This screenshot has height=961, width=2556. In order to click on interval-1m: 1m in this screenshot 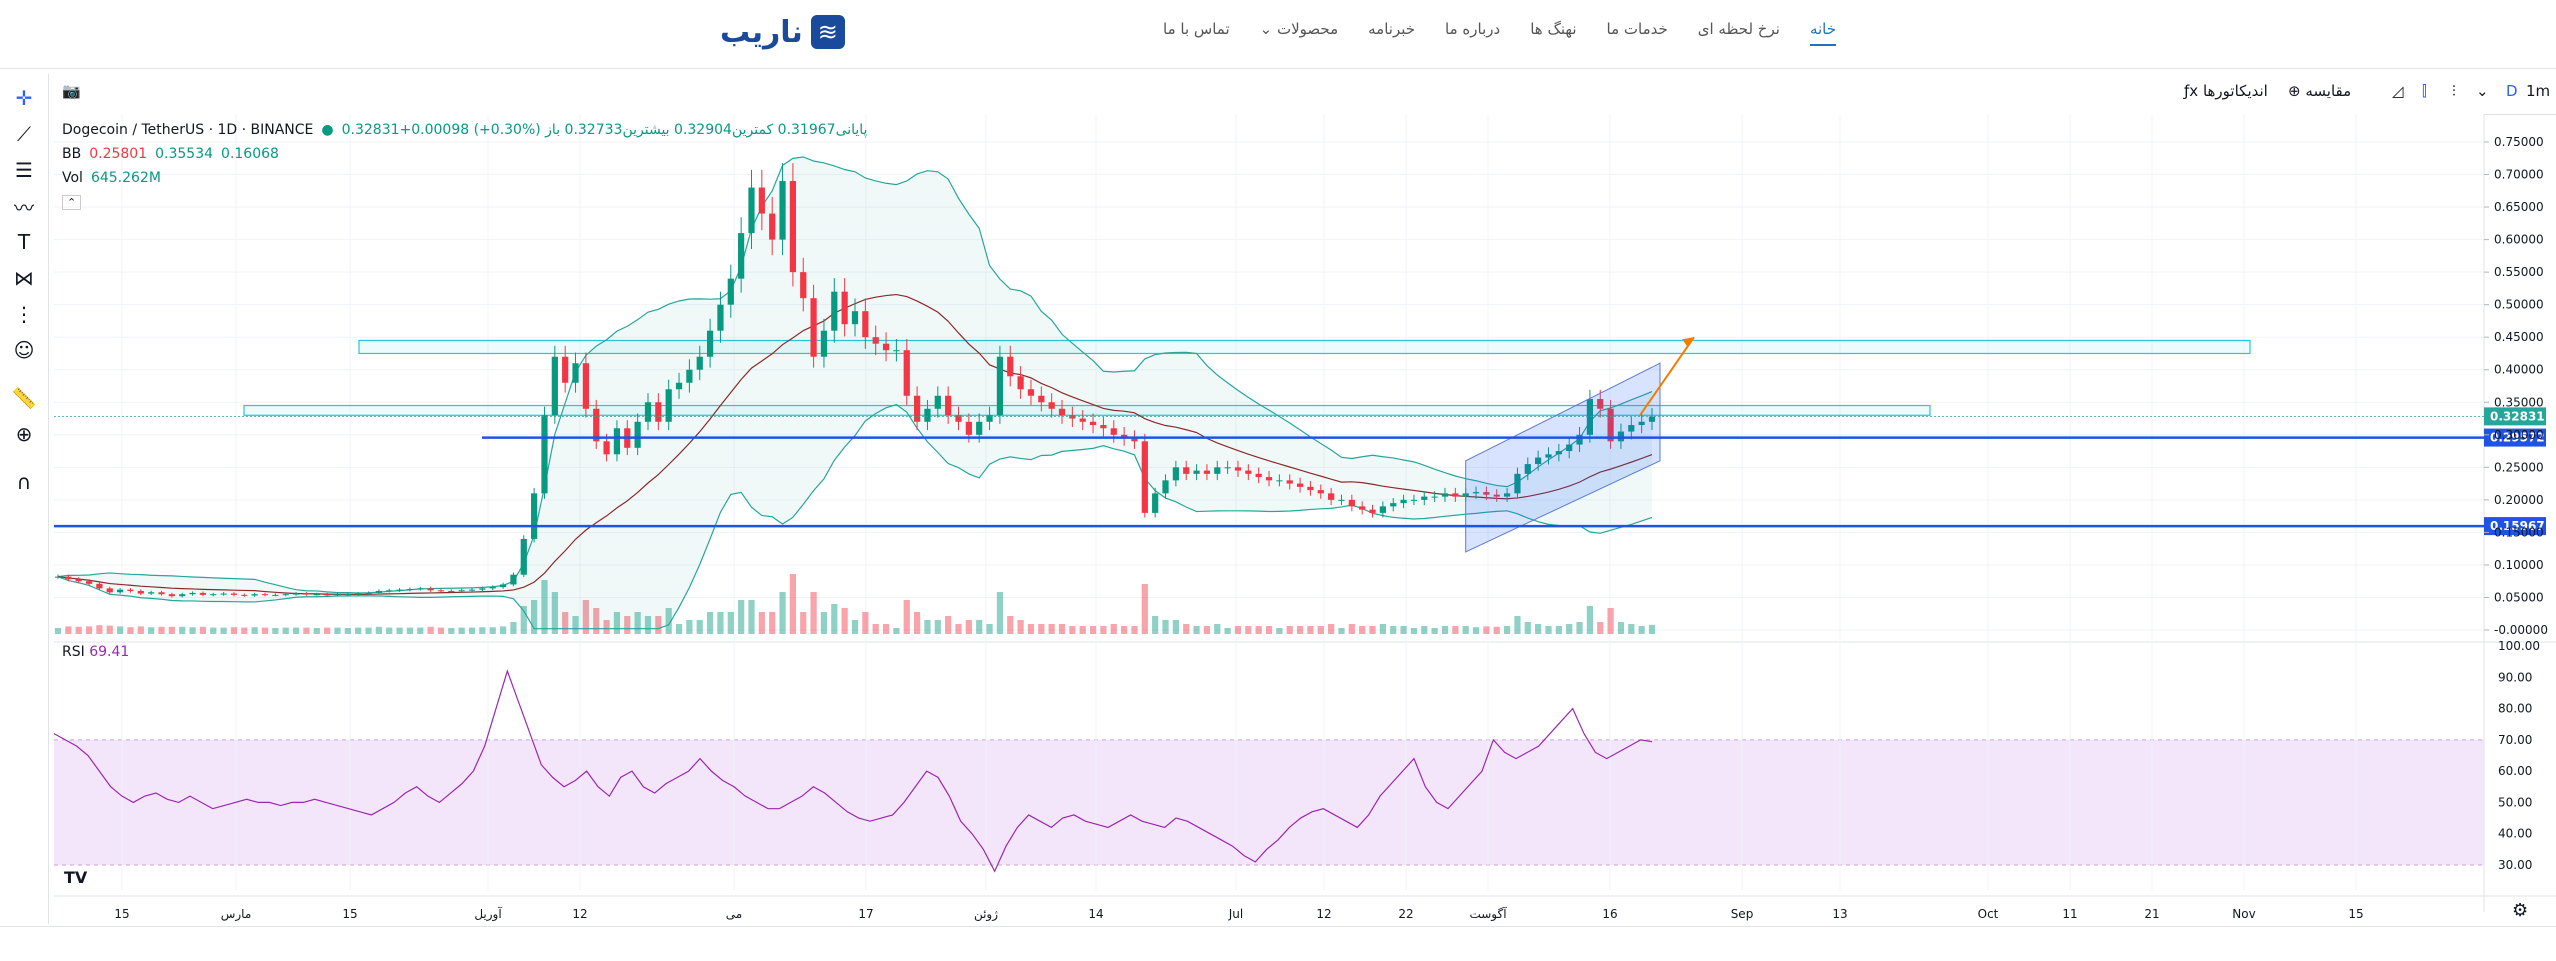, I will do `click(2538, 91)`.